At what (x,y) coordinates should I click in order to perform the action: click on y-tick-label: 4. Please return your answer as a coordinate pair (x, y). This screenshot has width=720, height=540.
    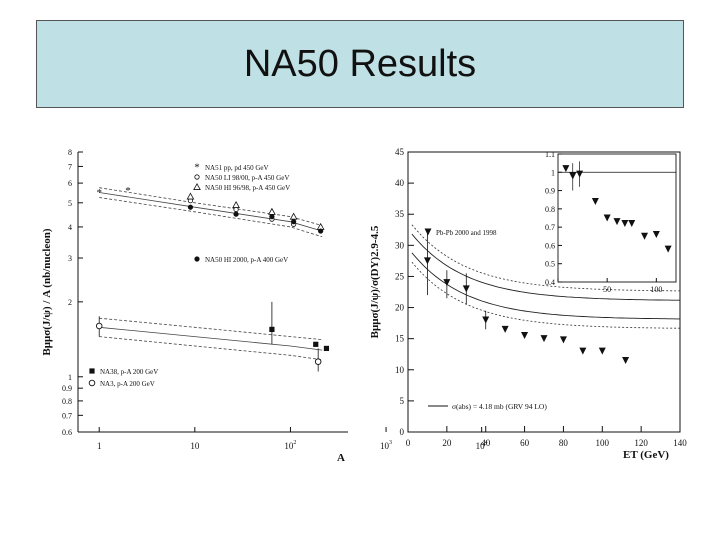
    Looking at the image, I should click on (70, 227).